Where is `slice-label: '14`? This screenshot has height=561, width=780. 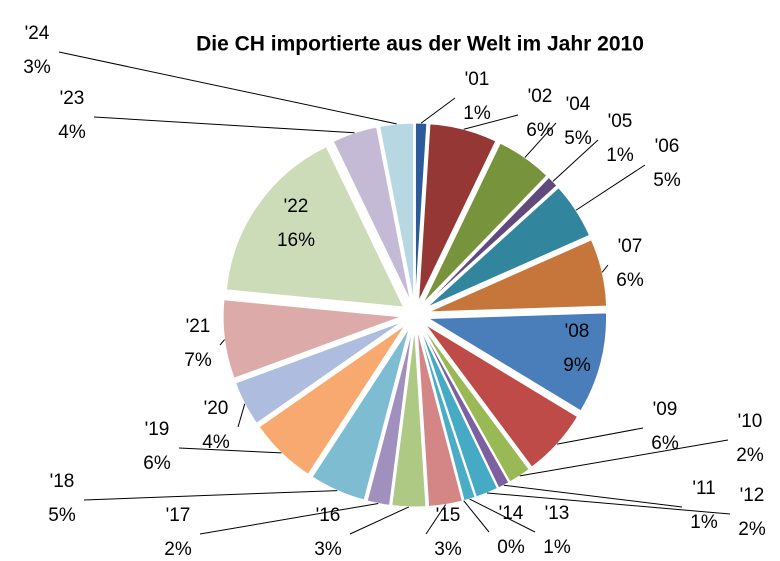 slice-label: '14 is located at coordinates (511, 513).